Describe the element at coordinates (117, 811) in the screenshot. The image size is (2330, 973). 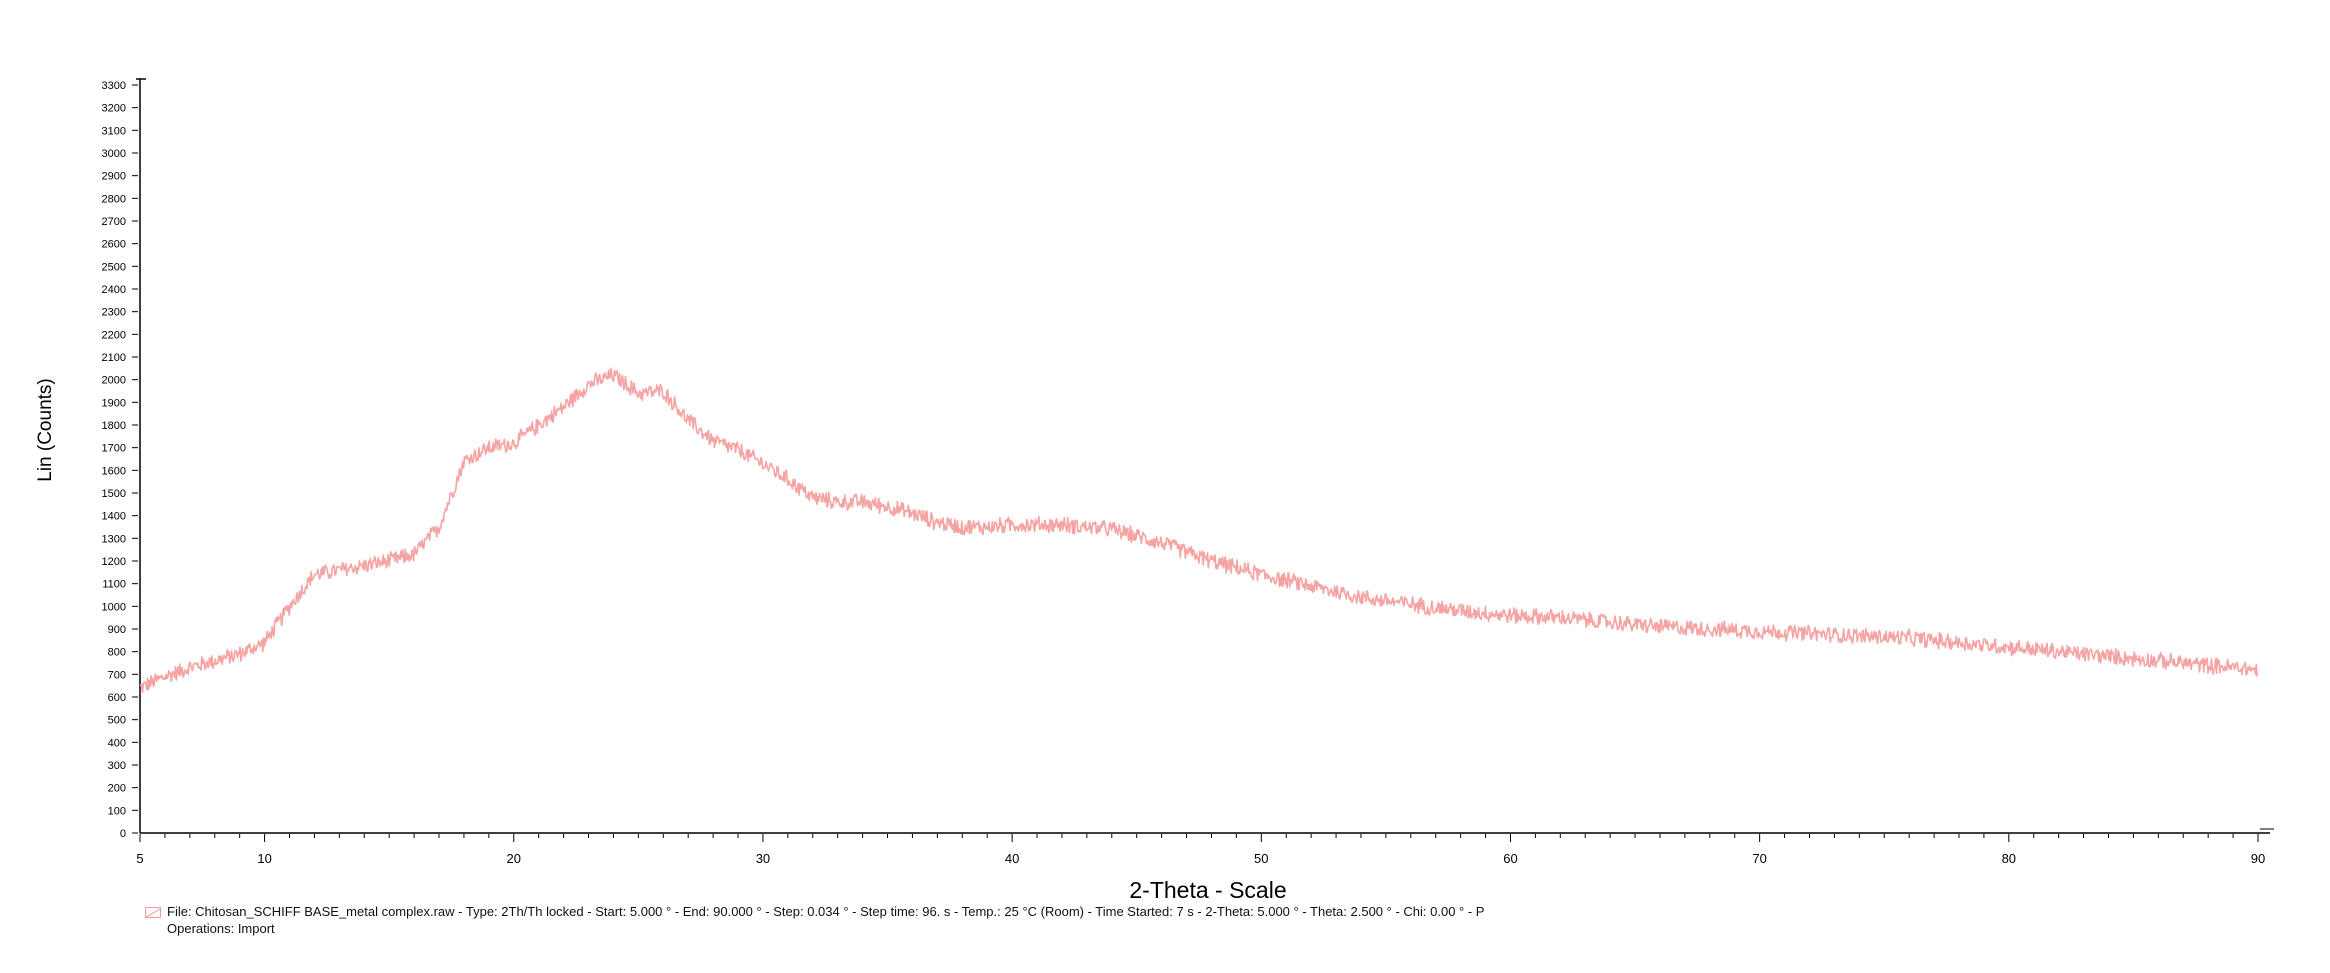
I see `y-tick-label: 100` at that location.